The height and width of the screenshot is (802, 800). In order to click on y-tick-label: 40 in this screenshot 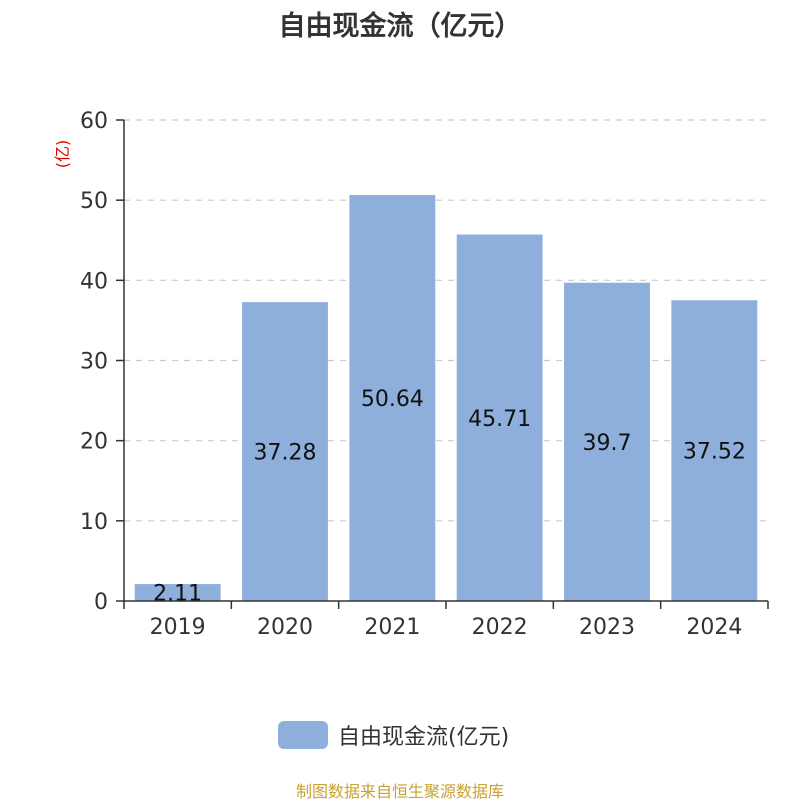, I will do `click(94, 281)`.